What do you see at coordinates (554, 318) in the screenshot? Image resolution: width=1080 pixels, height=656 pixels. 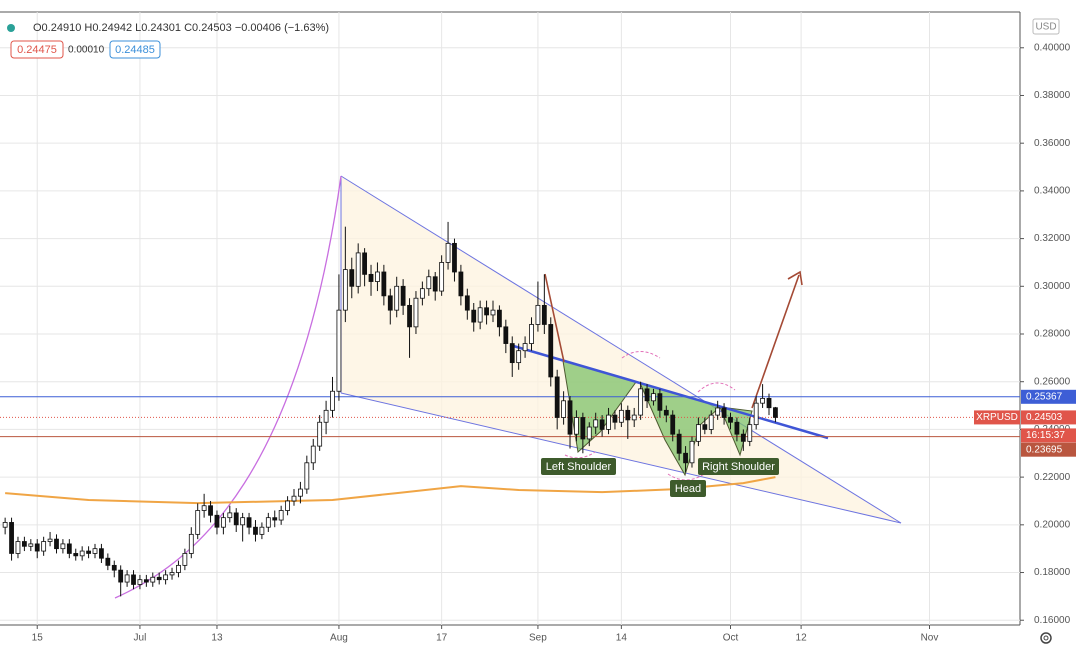 I see `trend-arrow` at bounding box center [554, 318].